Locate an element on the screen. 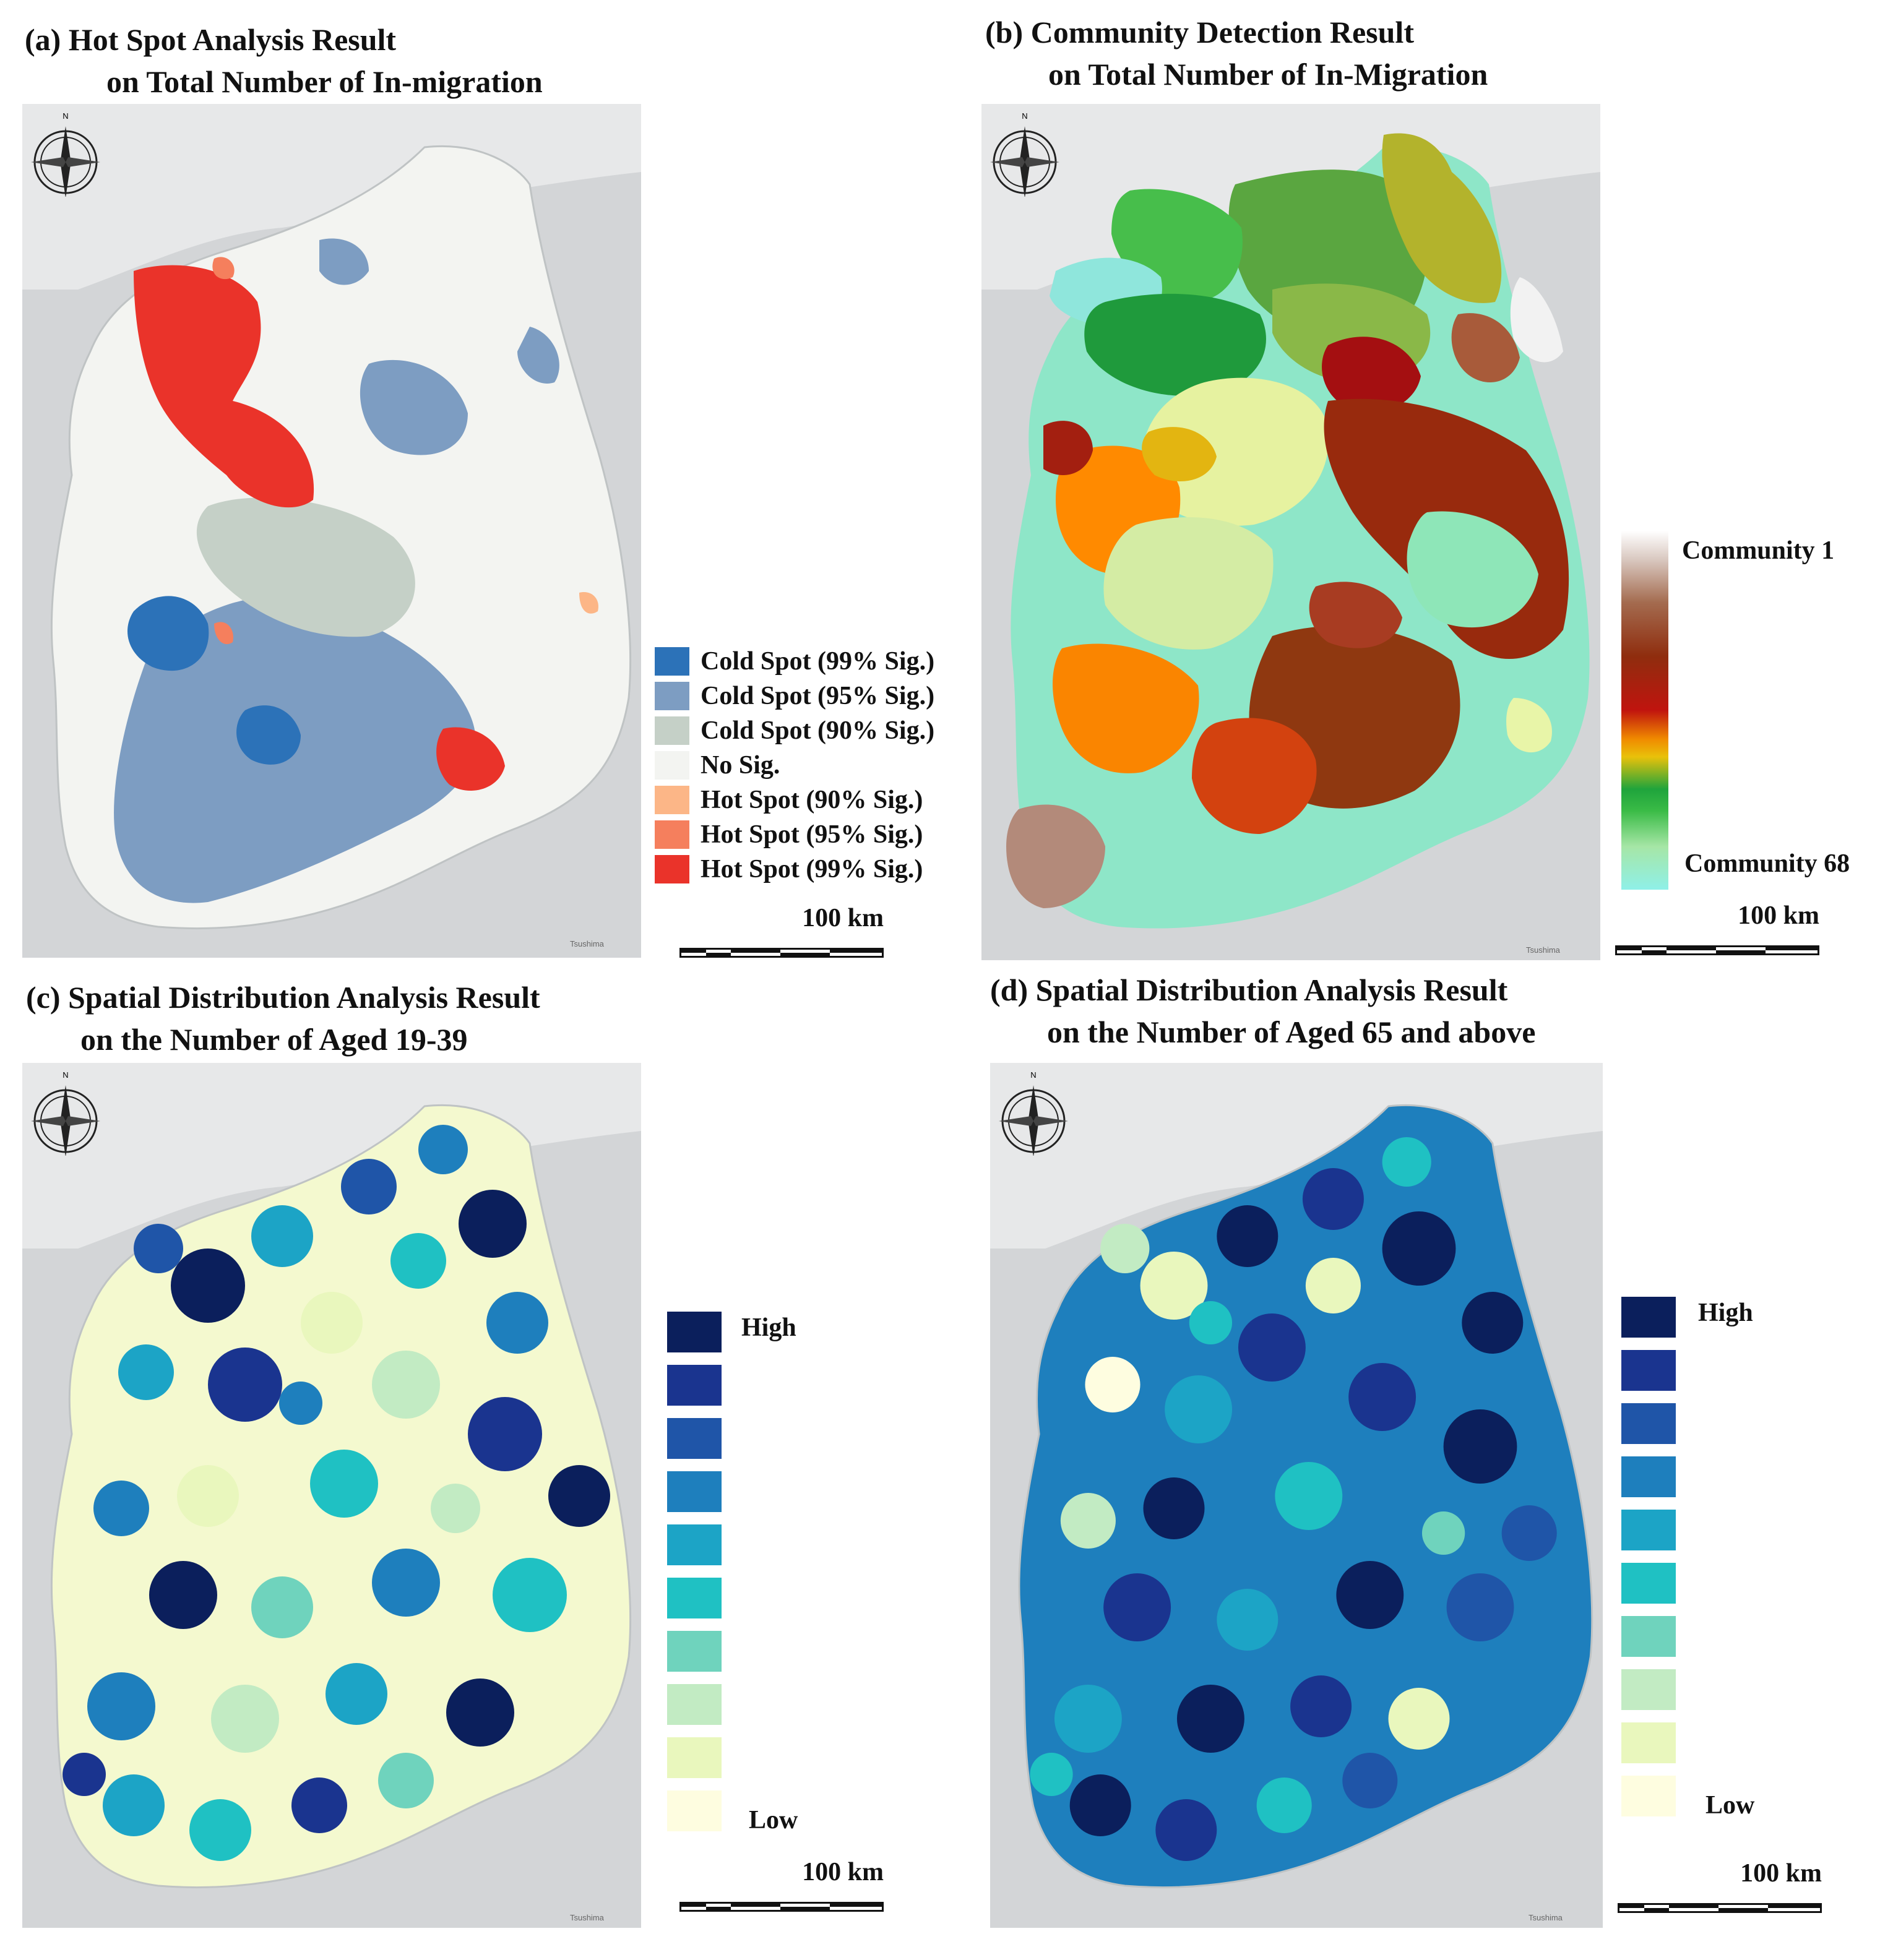 Image resolution: width=1893 pixels, height=1960 pixels. legend-b-bottom-label: Community 68 is located at coordinates (1767, 863).